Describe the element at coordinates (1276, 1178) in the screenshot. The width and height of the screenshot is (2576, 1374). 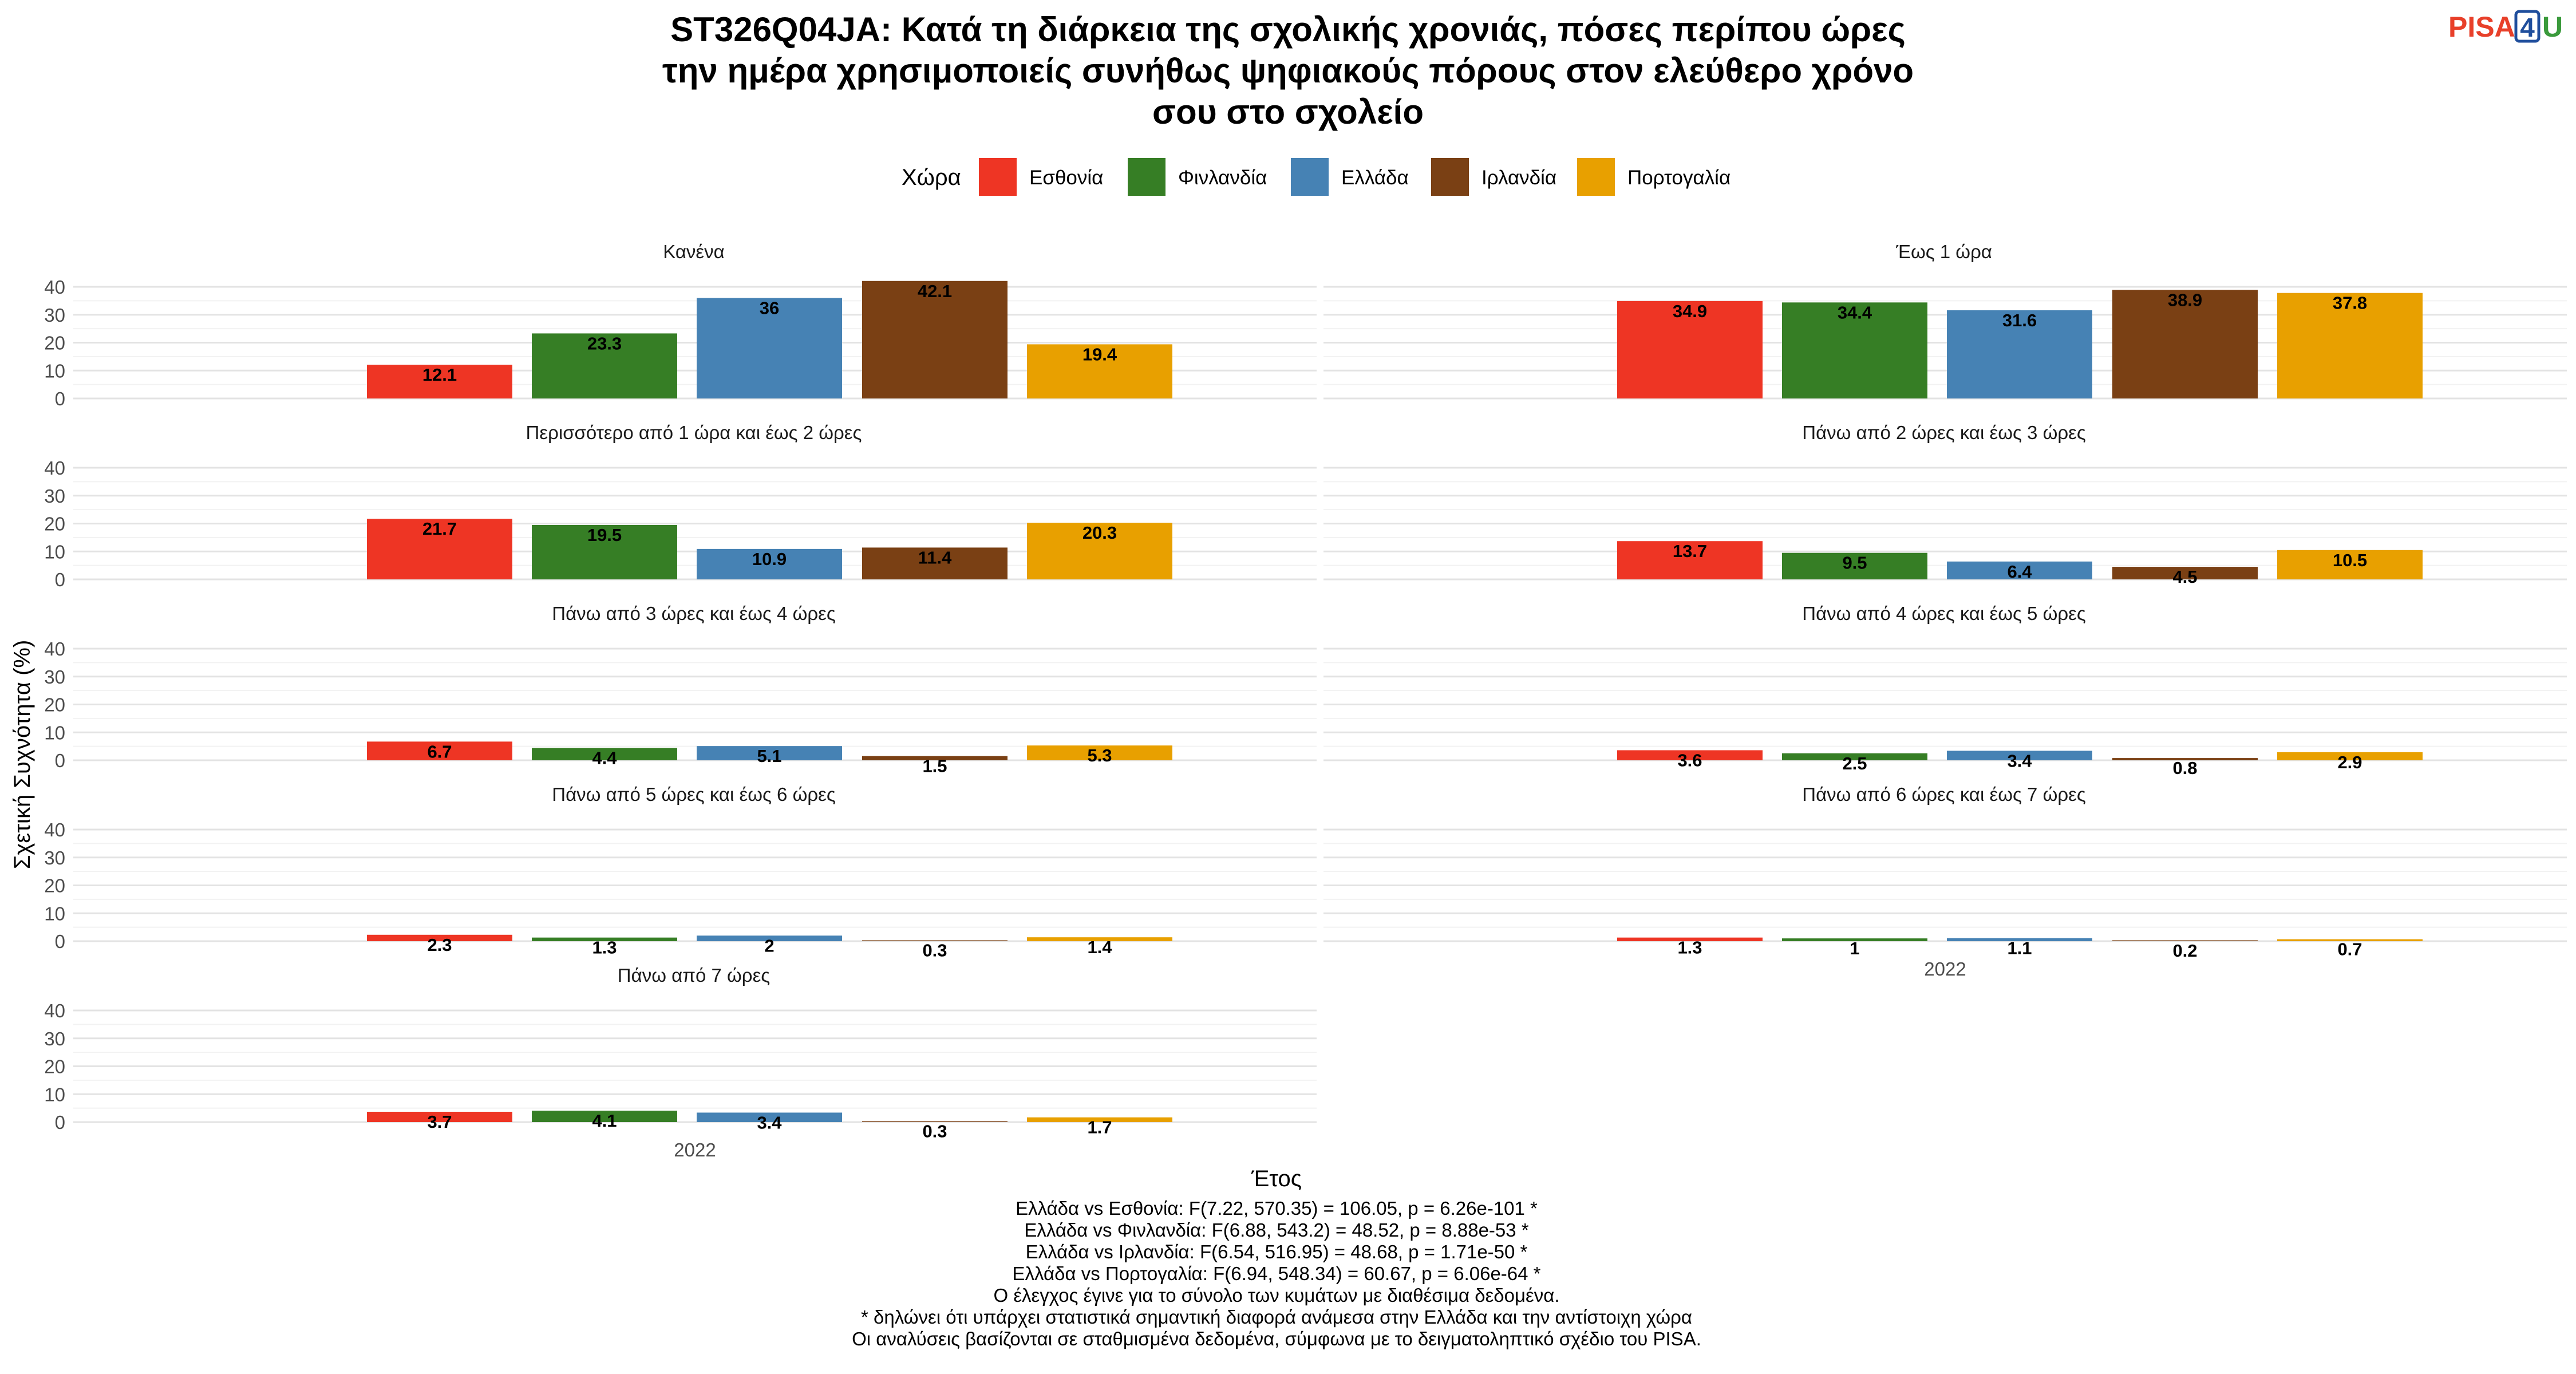
I see `x-axis-title: Έτος` at that location.